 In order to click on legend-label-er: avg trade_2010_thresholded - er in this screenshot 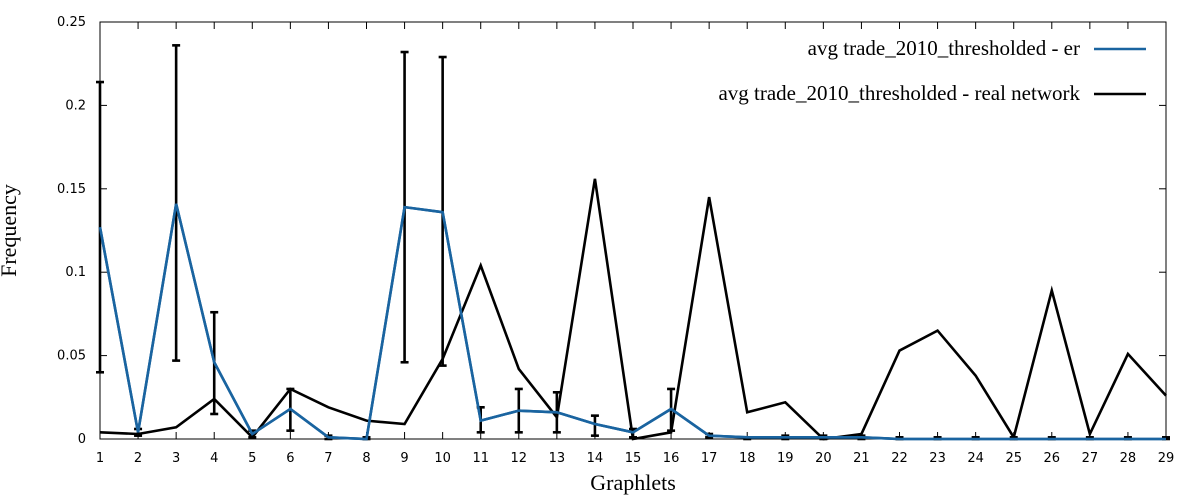, I will do `click(944, 48)`.